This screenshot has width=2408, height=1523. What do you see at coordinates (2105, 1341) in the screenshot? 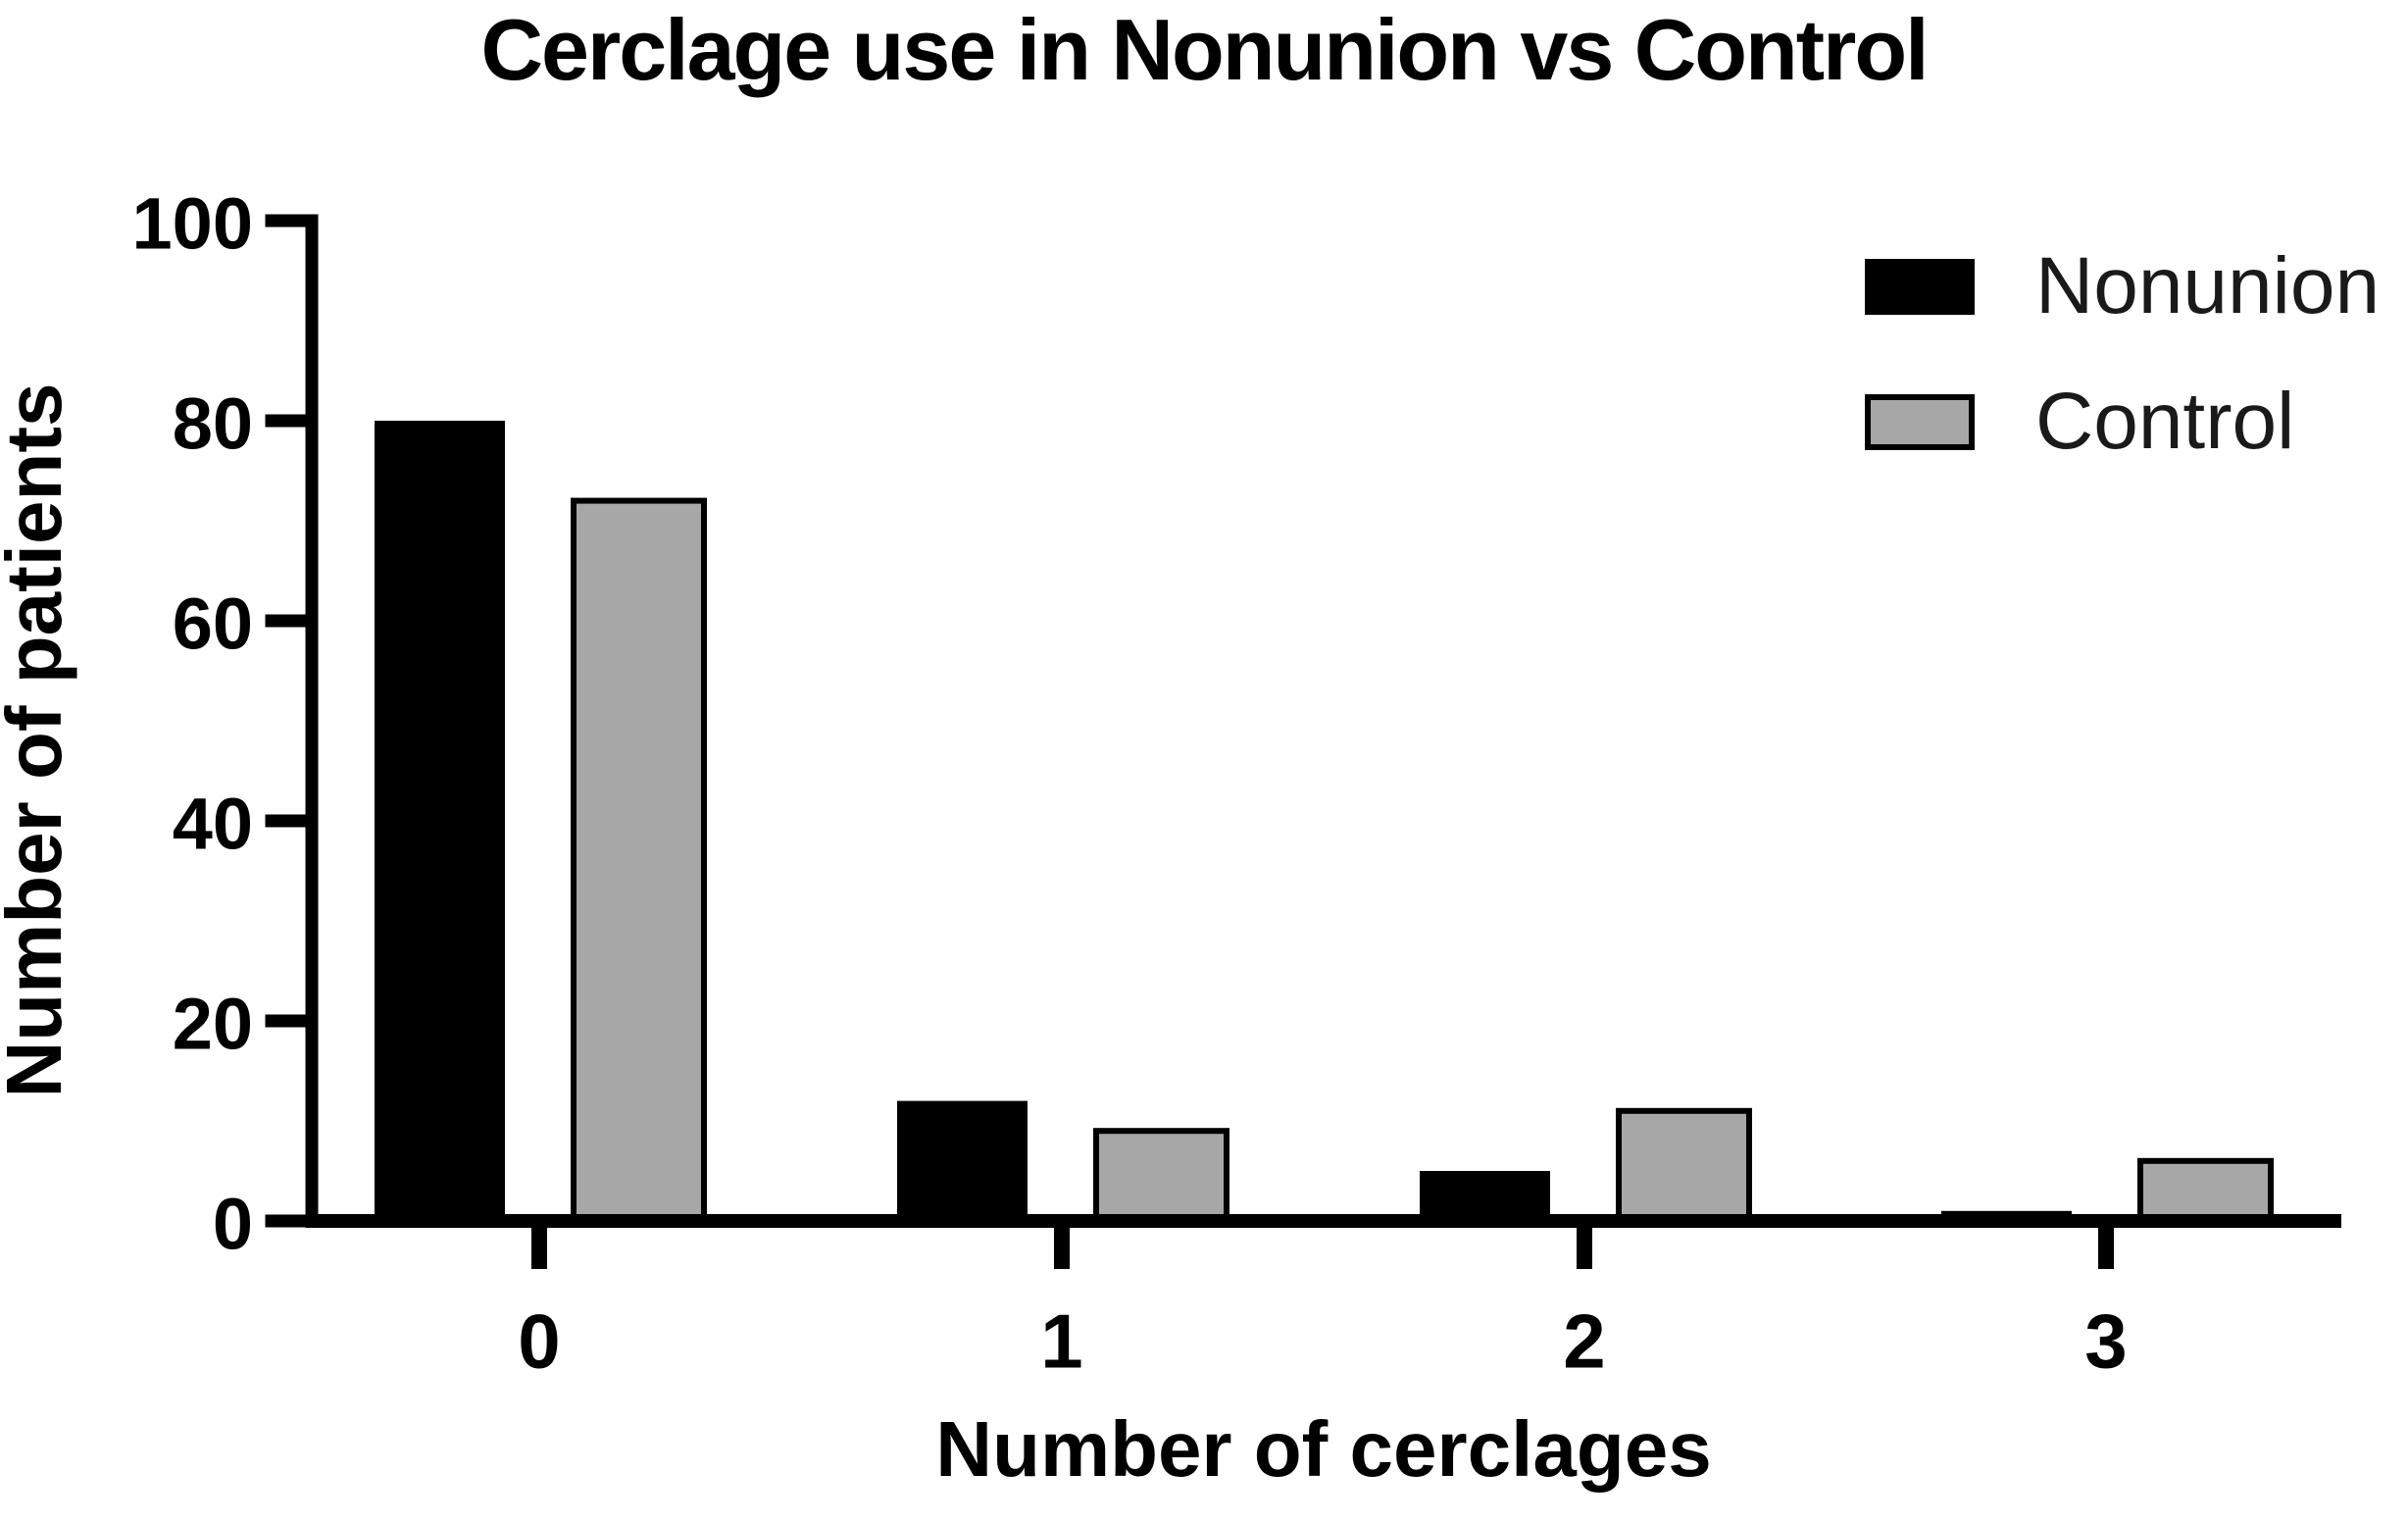
I see `x-tick-label-3: 3` at bounding box center [2105, 1341].